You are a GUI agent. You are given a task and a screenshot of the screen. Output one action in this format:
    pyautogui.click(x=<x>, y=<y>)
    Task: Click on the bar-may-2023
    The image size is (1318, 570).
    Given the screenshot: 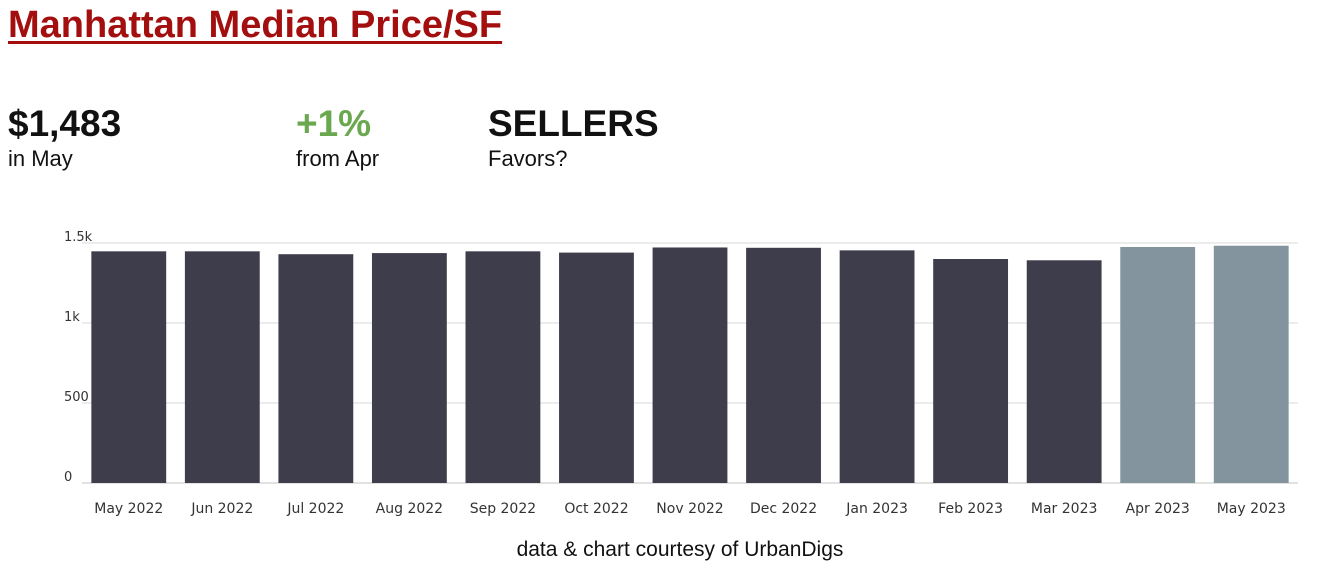 What is the action you would take?
    pyautogui.click(x=1251, y=364)
    